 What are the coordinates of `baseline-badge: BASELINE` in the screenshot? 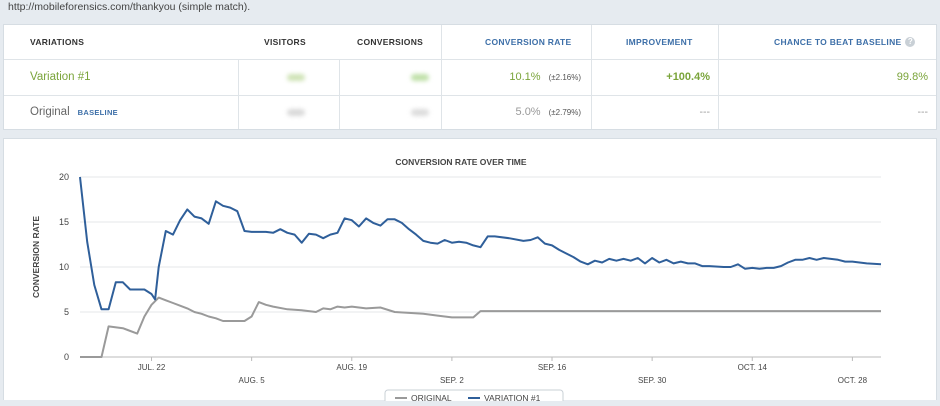 It's located at (97, 112).